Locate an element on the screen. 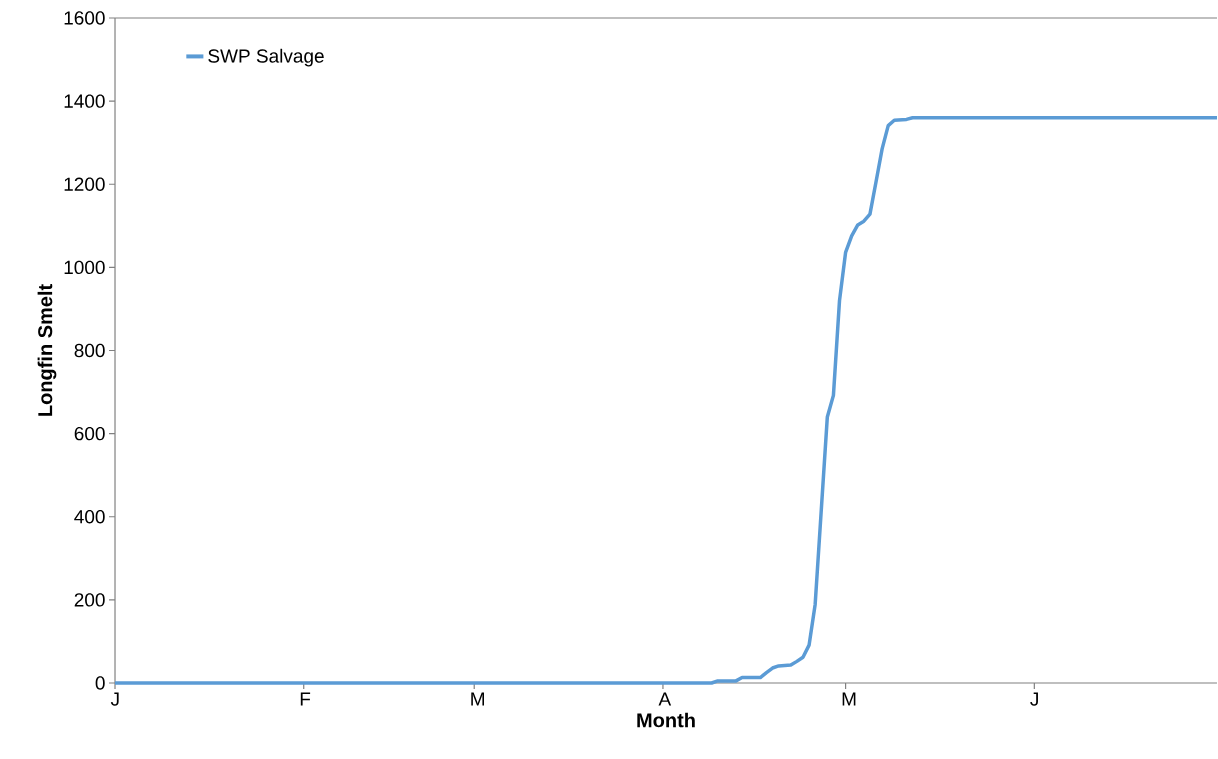 The width and height of the screenshot is (1218, 759). y-tick-label: 1400 is located at coordinates (84, 101).